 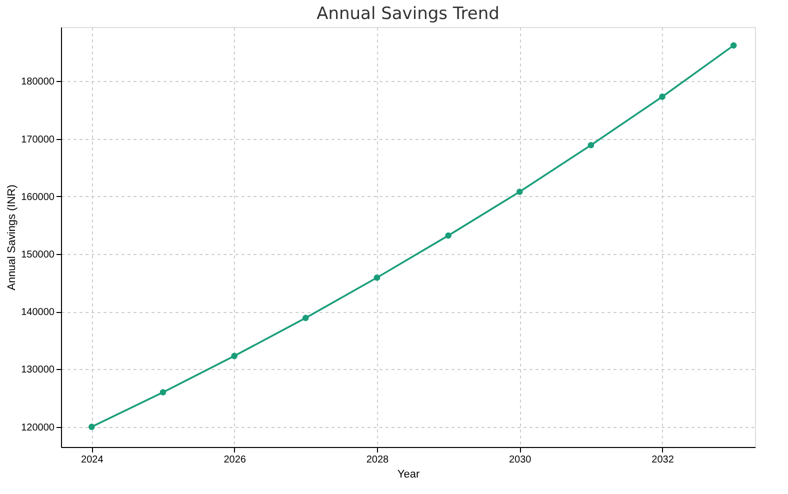 What do you see at coordinates (92, 460) in the screenshot?
I see `x-tick-label: 2024` at bounding box center [92, 460].